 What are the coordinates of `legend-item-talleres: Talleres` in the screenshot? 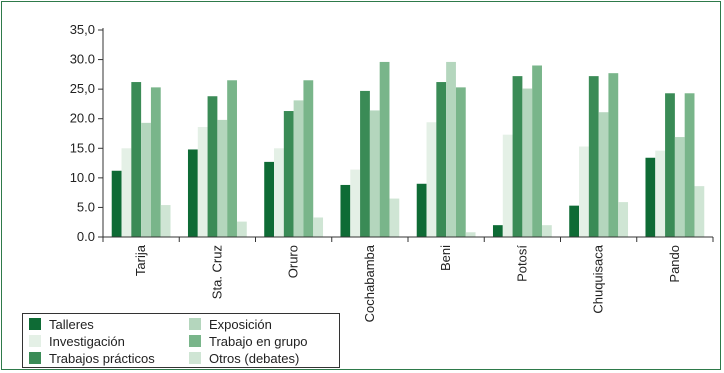 It's located at (61, 324).